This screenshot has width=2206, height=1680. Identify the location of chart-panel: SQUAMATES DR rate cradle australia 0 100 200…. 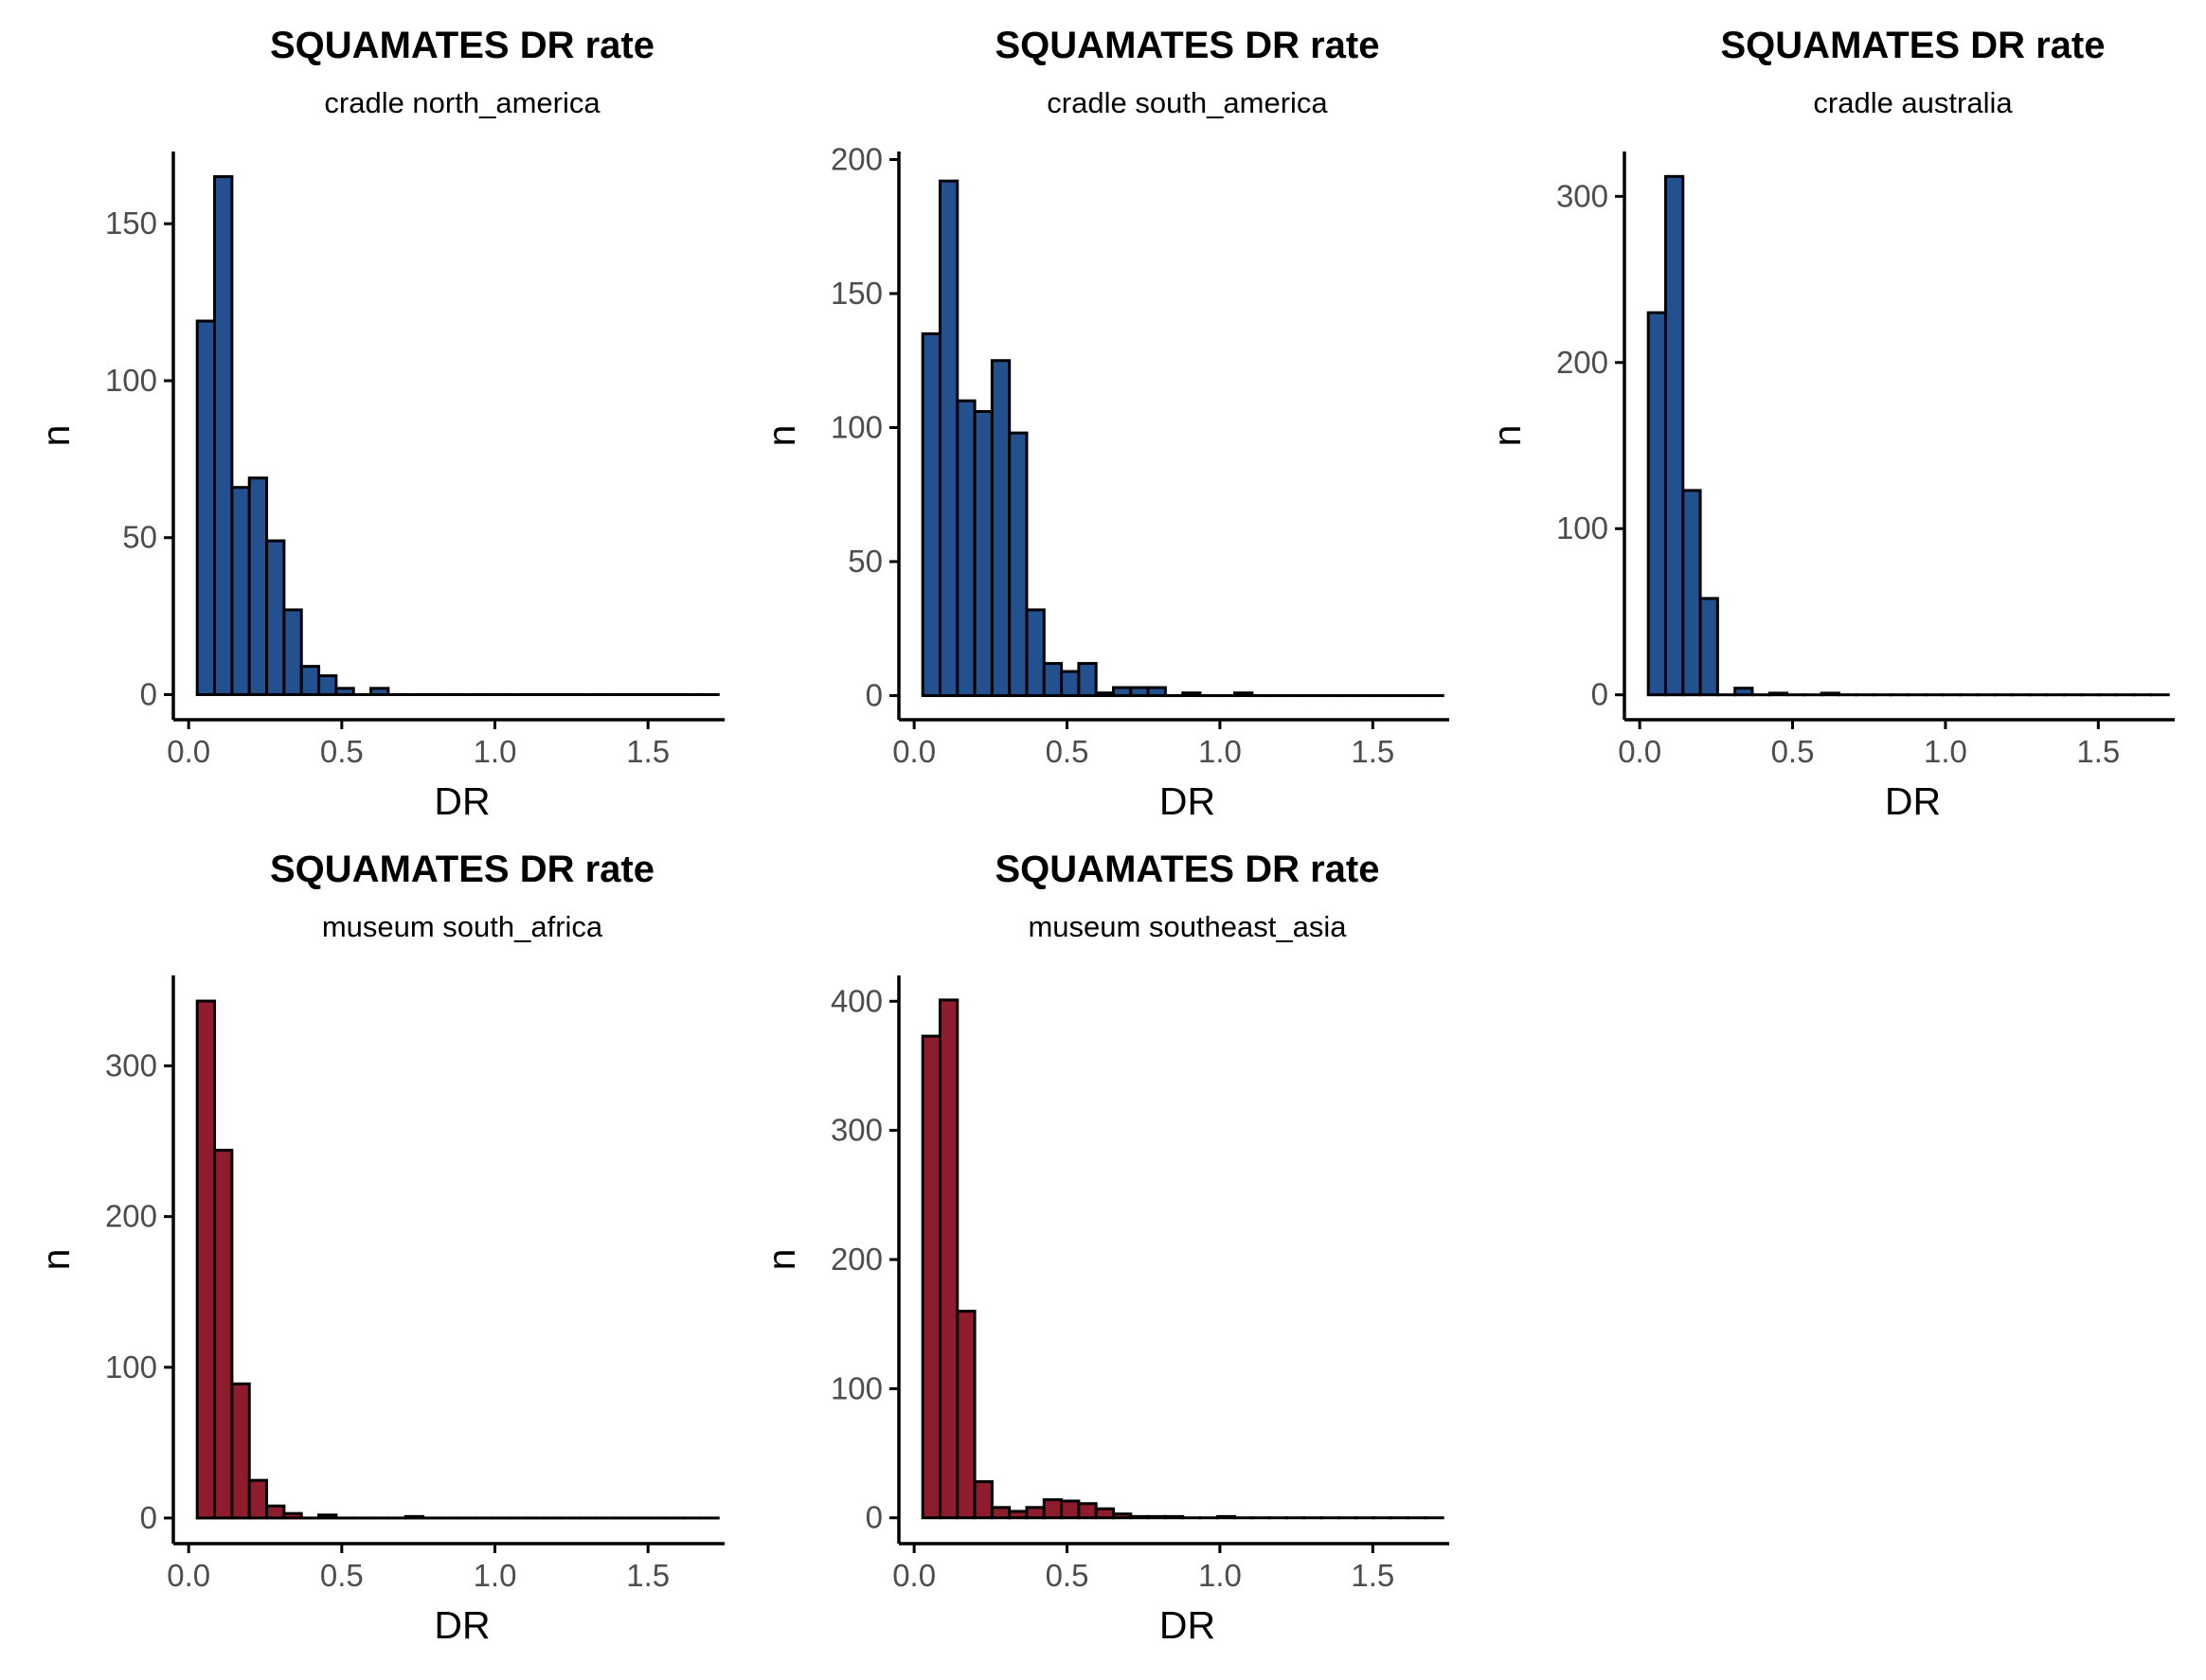
(1830, 424).